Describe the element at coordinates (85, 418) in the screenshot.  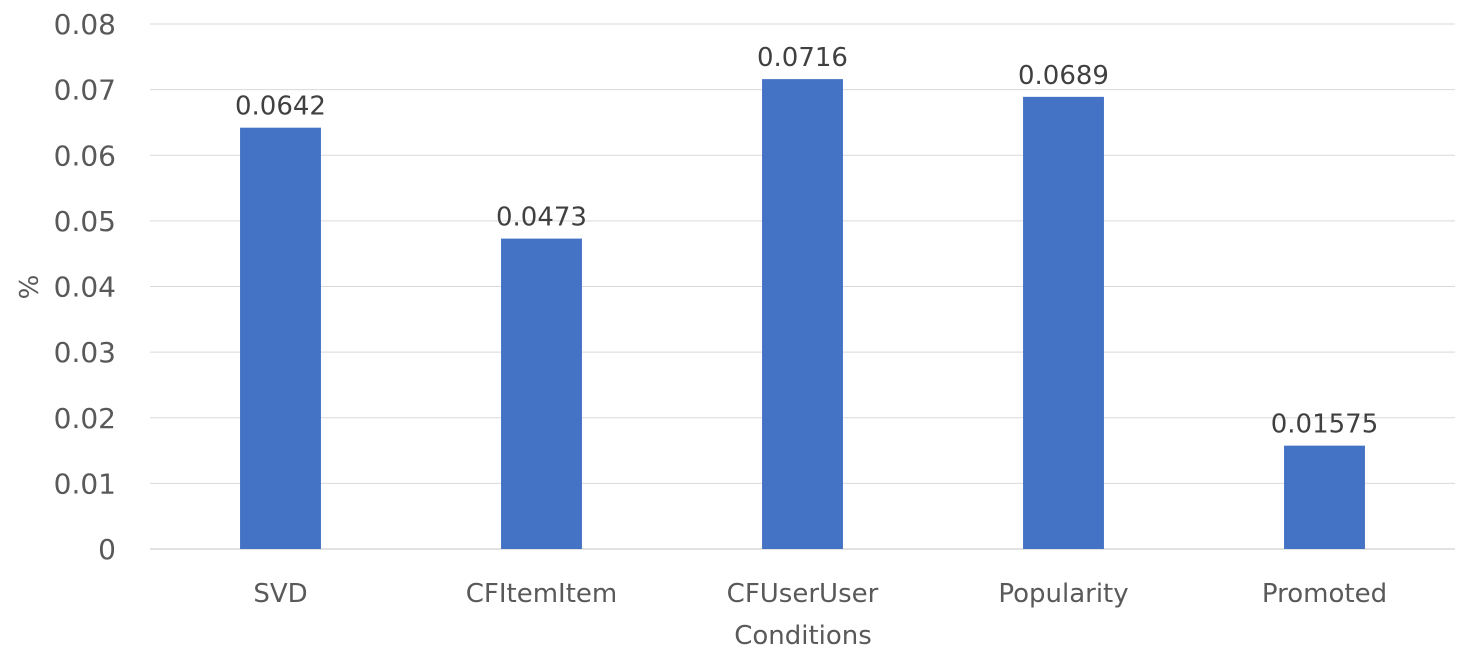
I see `y-tick-label: 0.02` at that location.